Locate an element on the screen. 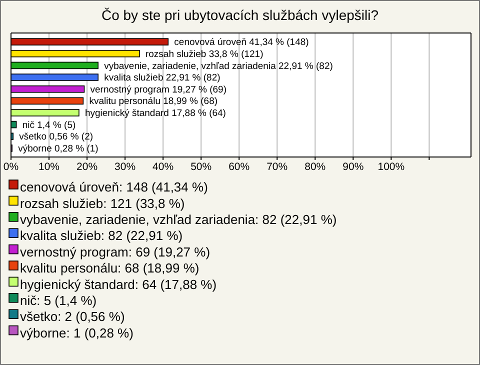  legend-label: vybavenie, zariadenie, vzhľad zariadenia: 82 (22,91 %) is located at coordinates (178, 219).